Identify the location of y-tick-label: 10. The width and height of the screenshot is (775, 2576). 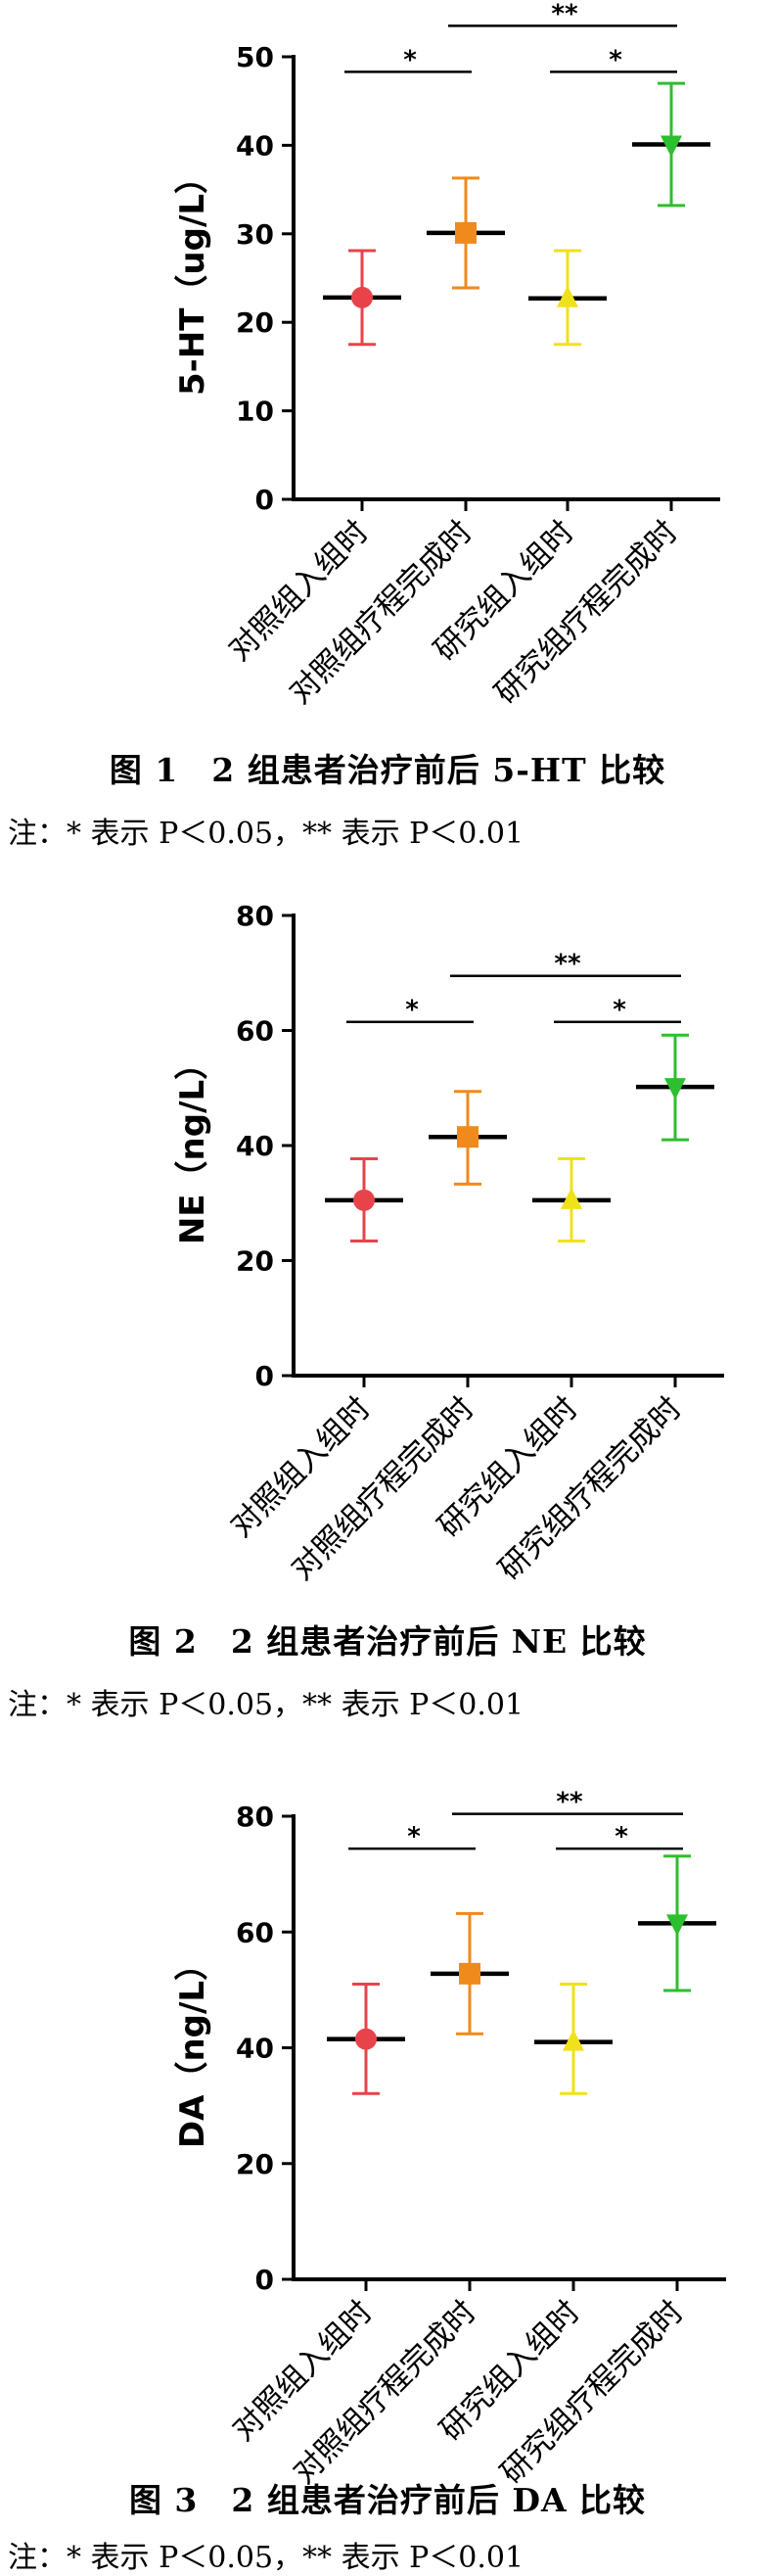
(255, 412).